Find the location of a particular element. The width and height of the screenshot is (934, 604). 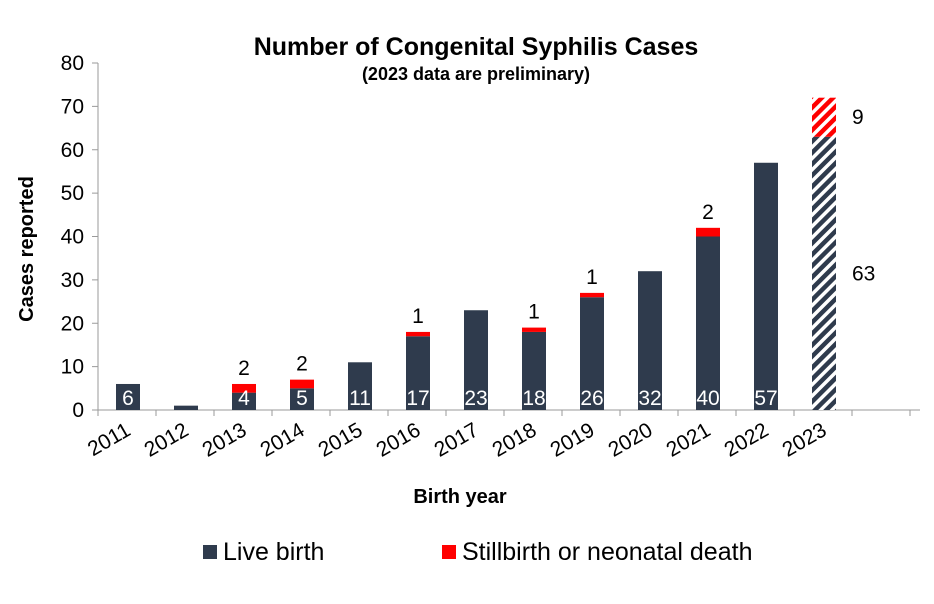

x-tick-label: 2014 is located at coordinates (283, 439).